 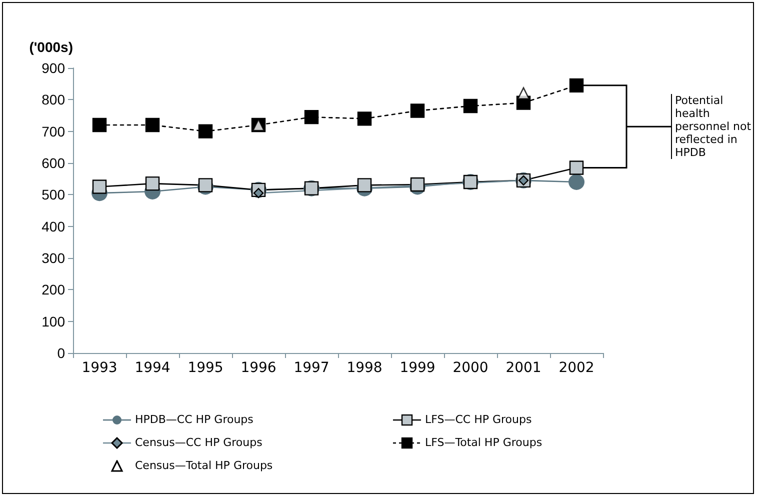 I want to click on y-tick-label: 600, so click(x=54, y=163).